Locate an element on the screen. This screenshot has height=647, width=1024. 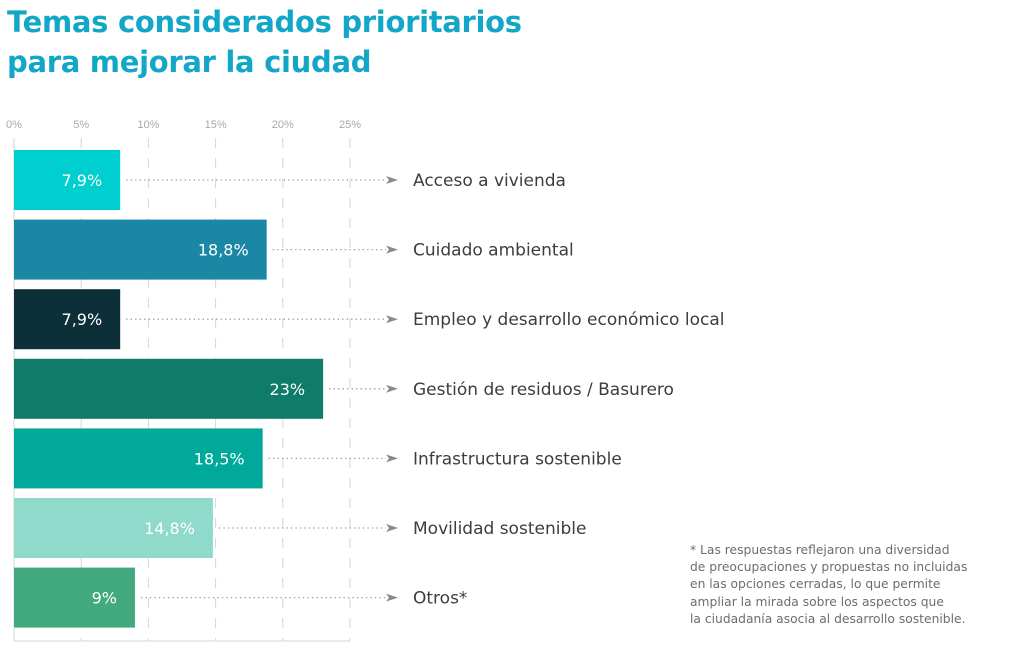
bar-group: 14,8% Movilidad sostenible is located at coordinates (300, 528).